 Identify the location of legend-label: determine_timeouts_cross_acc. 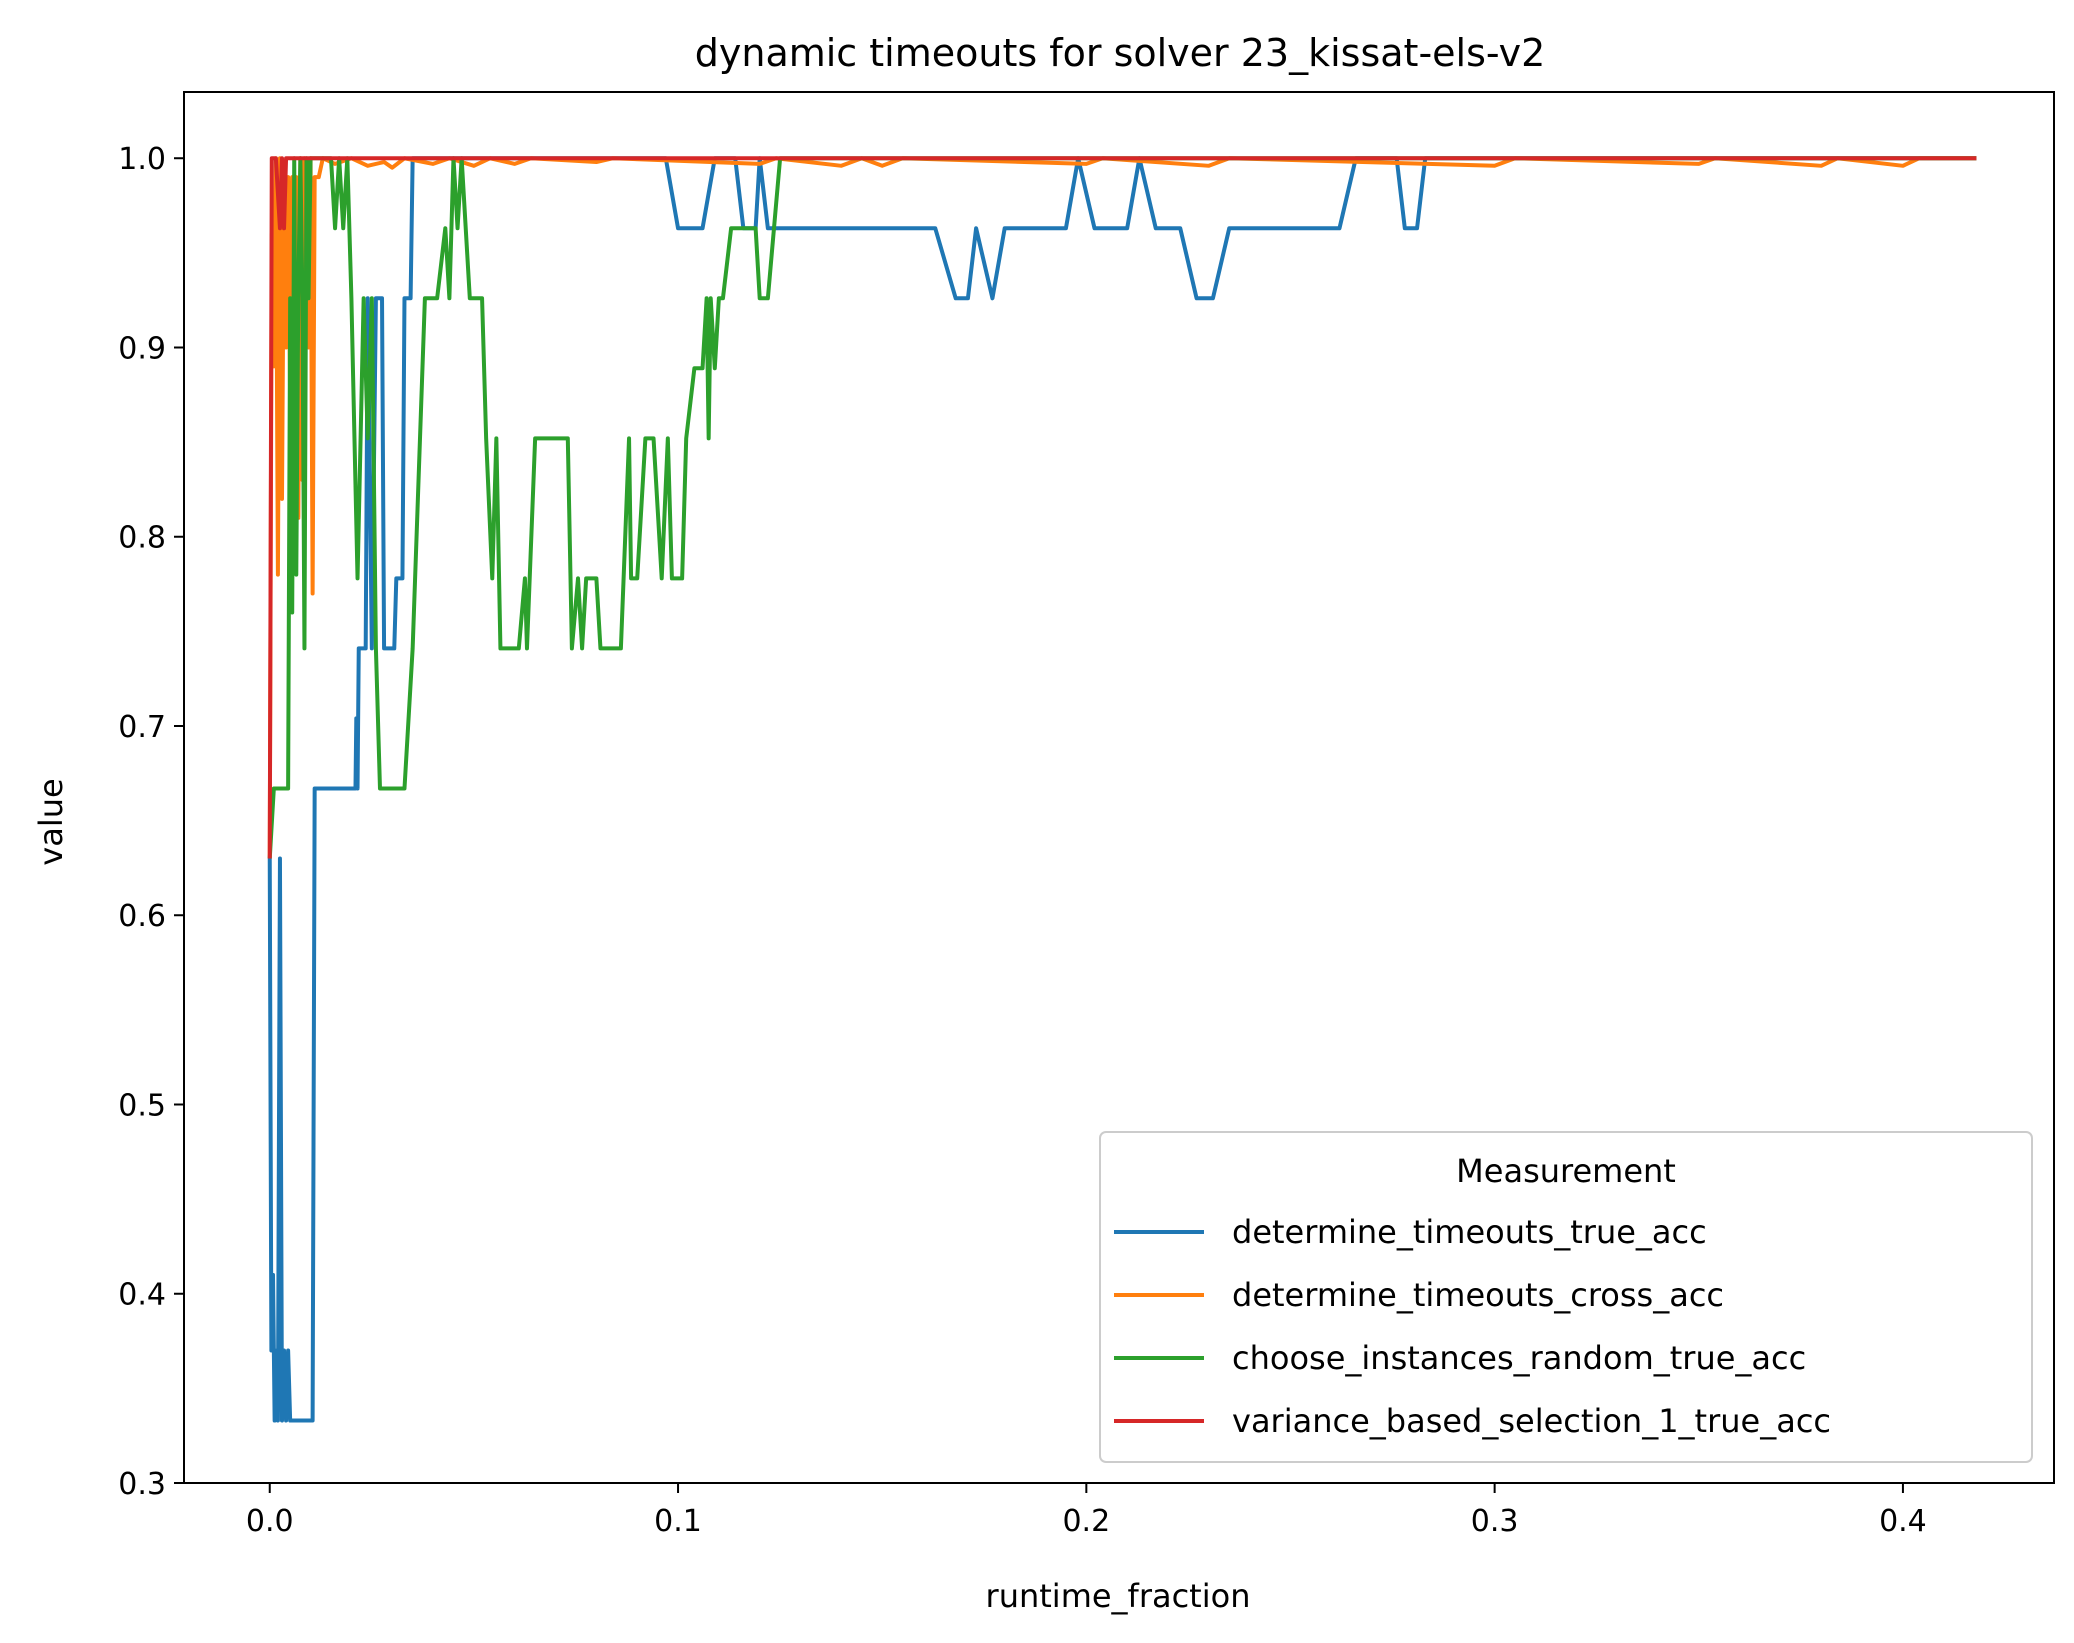
(1478, 1295).